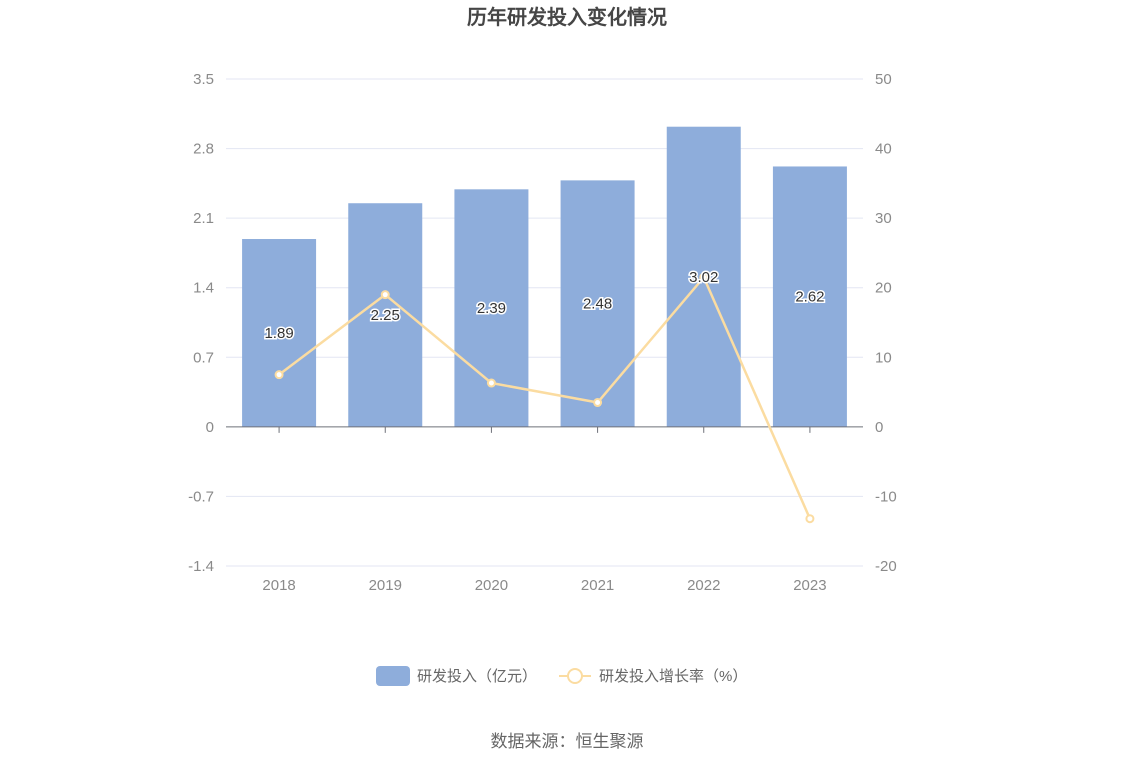 The height and width of the screenshot is (766, 1134). Describe the element at coordinates (393, 676) in the screenshot. I see `legend-swatch-bar` at that location.